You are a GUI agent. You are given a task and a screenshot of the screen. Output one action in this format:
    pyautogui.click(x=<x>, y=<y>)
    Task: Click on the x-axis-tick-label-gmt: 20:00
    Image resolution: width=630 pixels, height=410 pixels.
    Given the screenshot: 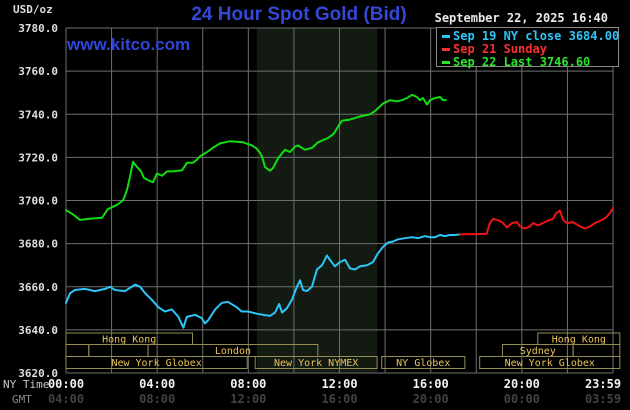 What is the action you would take?
    pyautogui.click(x=431, y=399)
    